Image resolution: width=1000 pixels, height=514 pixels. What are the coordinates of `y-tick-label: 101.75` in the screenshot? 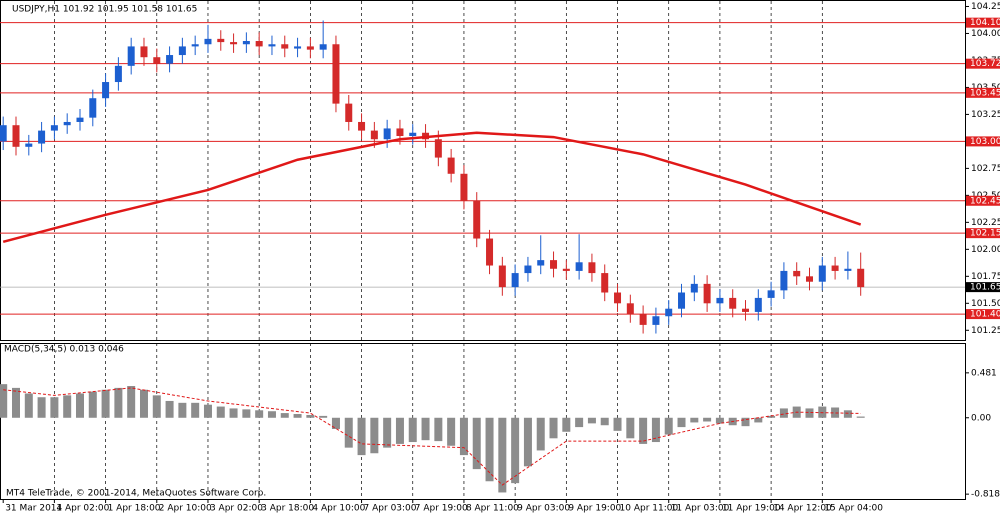 It's located at (985, 277).